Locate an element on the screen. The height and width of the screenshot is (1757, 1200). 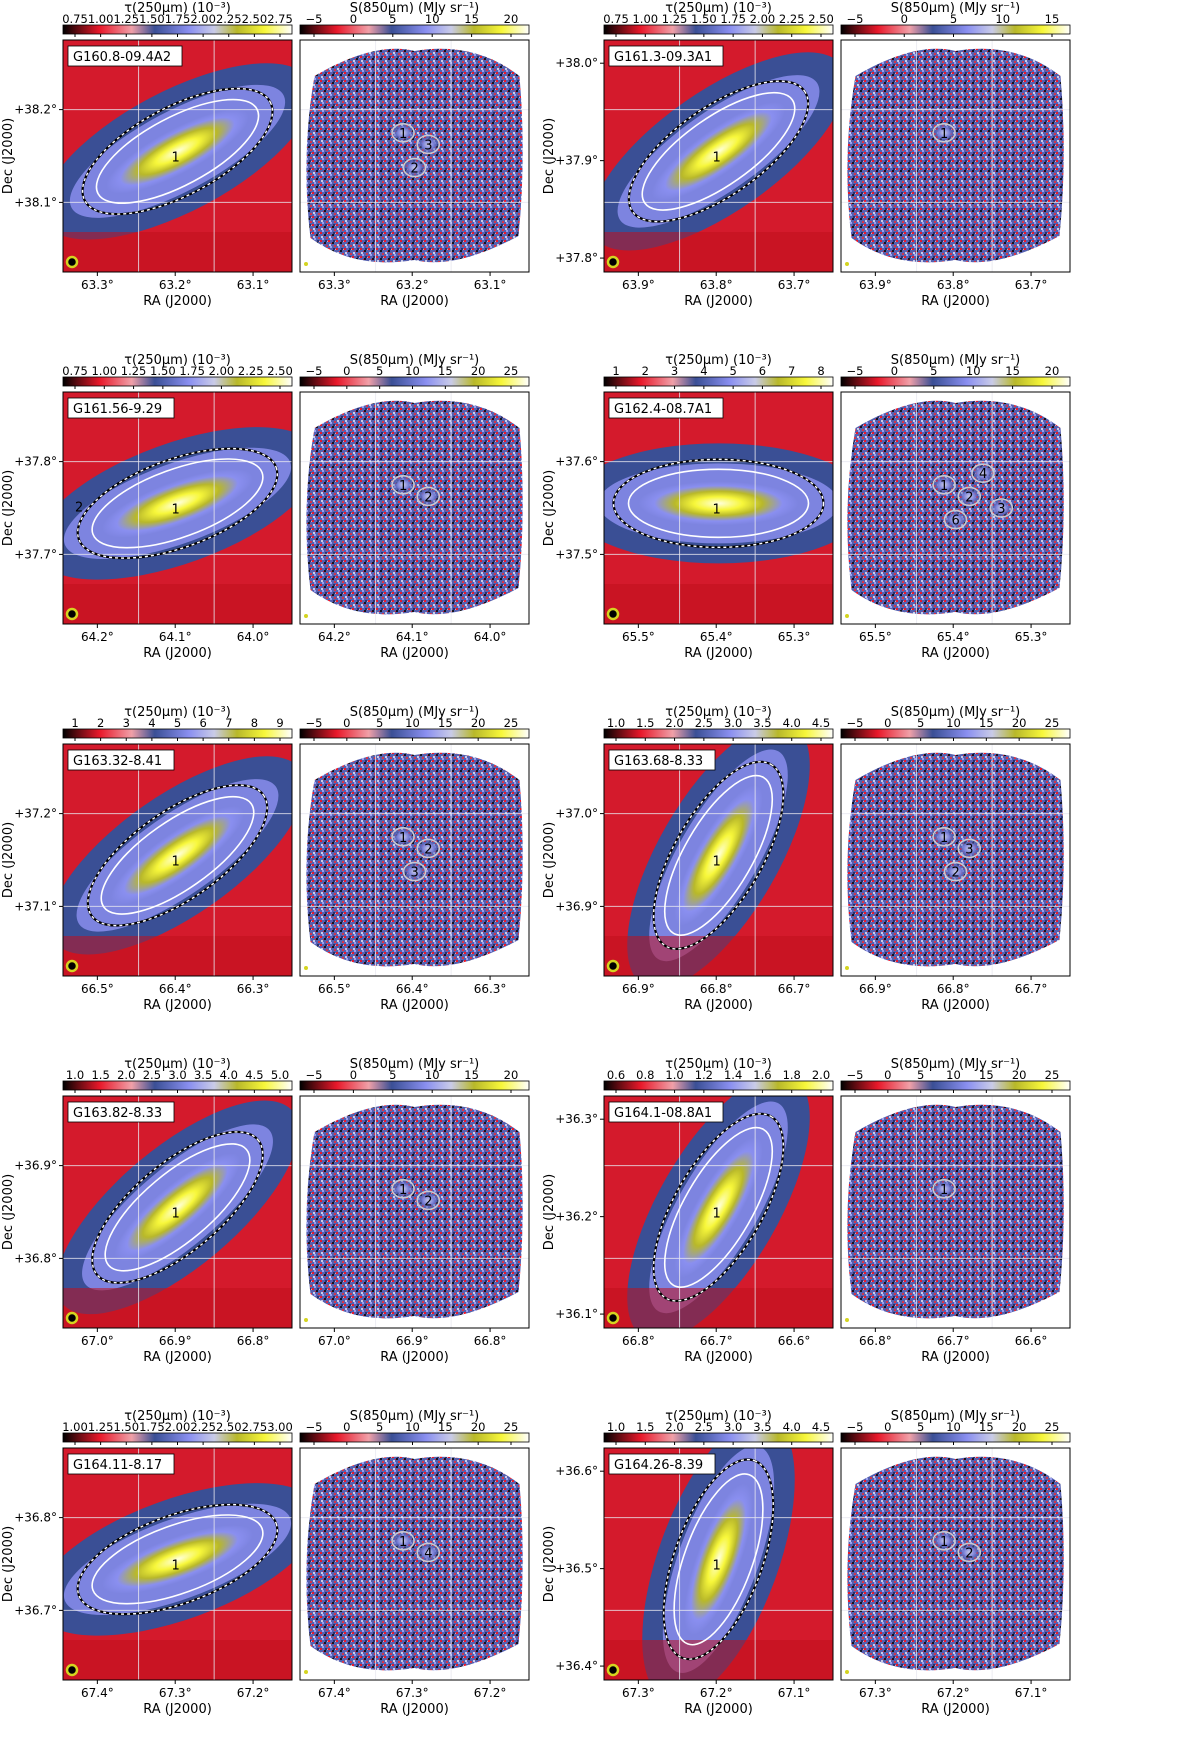
tau-tick-label: 2.50 is located at coordinates (280, 371).